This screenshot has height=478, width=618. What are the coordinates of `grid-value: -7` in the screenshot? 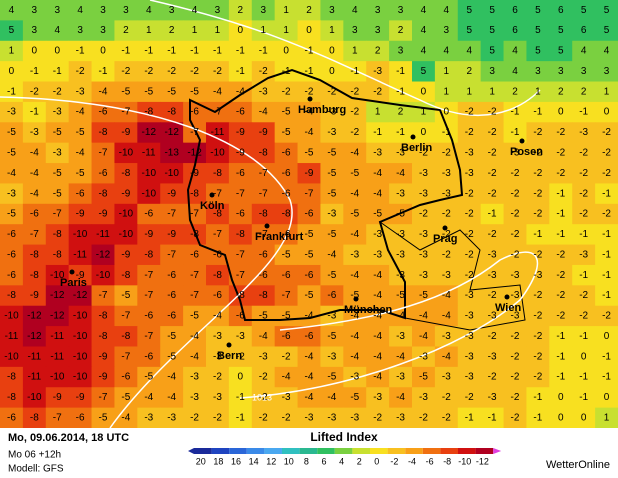 It's located at (240, 254).